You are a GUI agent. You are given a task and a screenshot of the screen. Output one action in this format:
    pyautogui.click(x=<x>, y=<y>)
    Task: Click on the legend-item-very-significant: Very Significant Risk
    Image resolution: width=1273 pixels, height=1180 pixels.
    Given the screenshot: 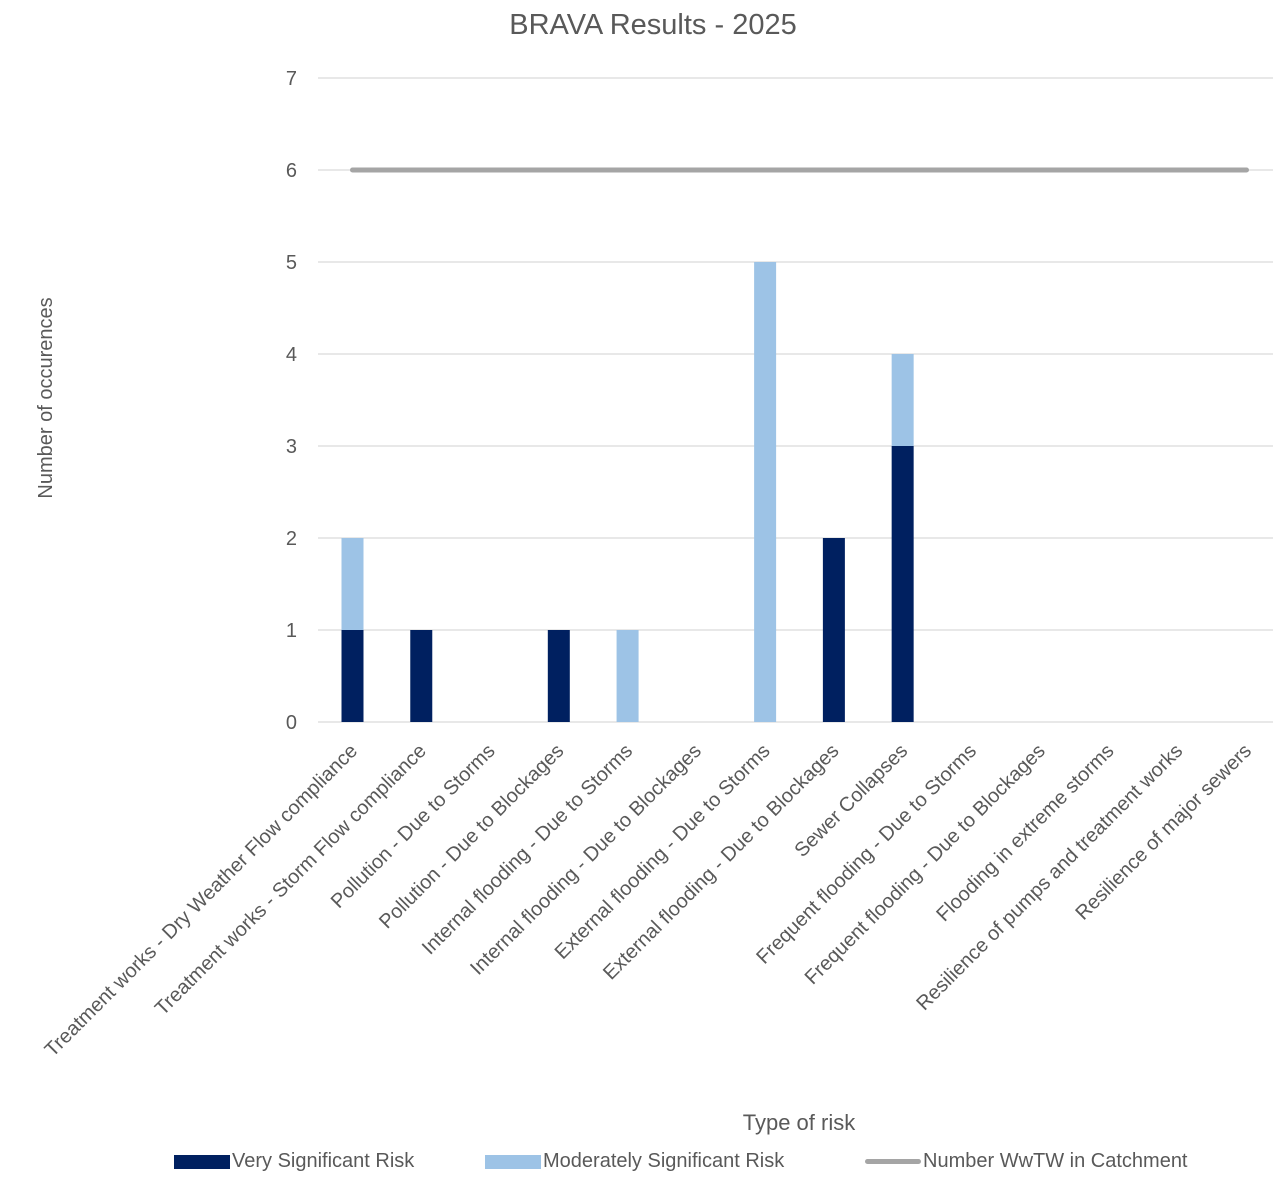 What is the action you would take?
    pyautogui.click(x=294, y=1161)
    